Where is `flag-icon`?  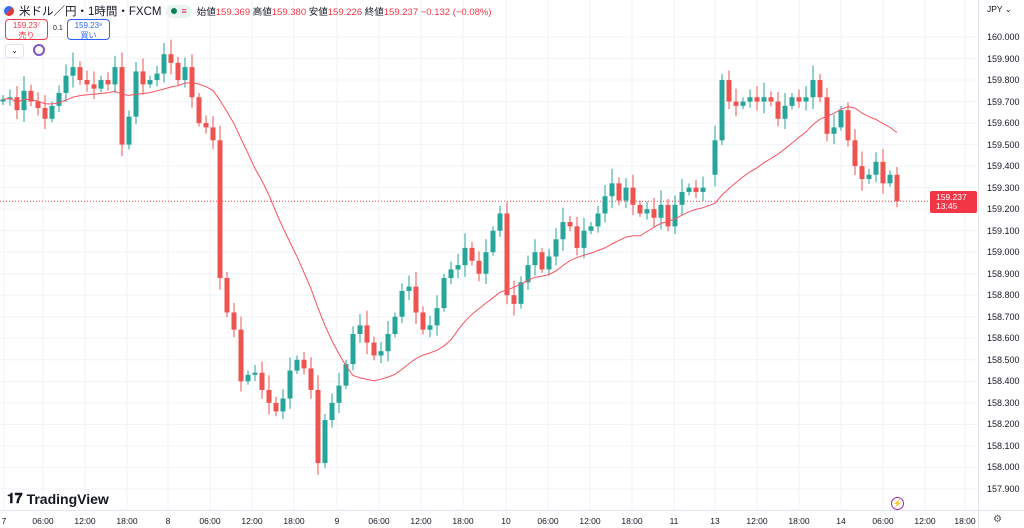
flag-icon is located at coordinates (9, 11).